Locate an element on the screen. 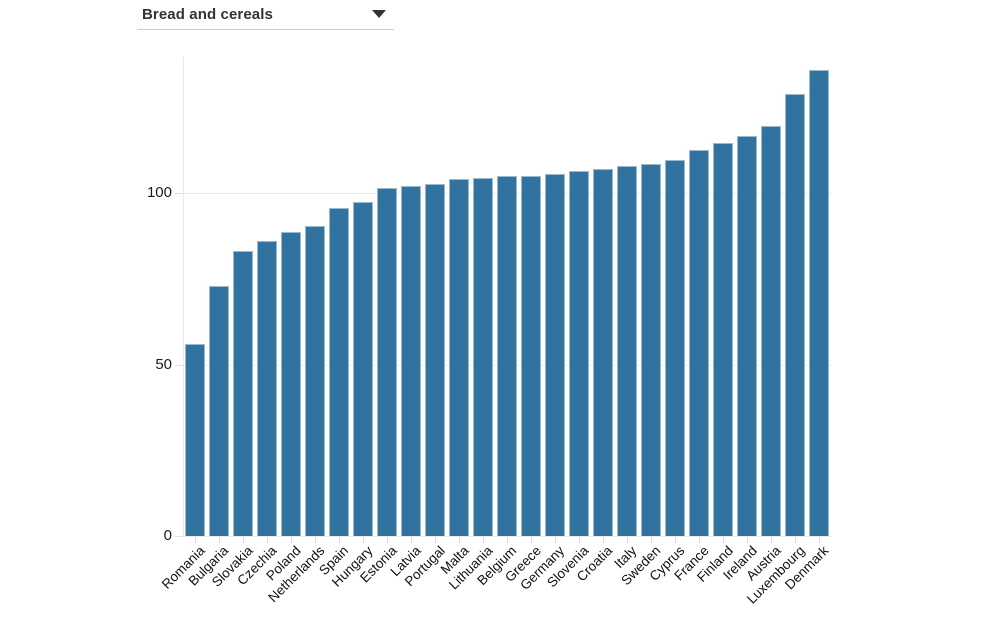  bar-malta is located at coordinates (459, 357).